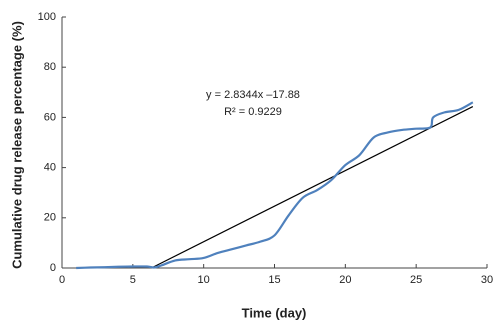  I want to click on r-squared: R² = 0.9229, so click(253, 112).